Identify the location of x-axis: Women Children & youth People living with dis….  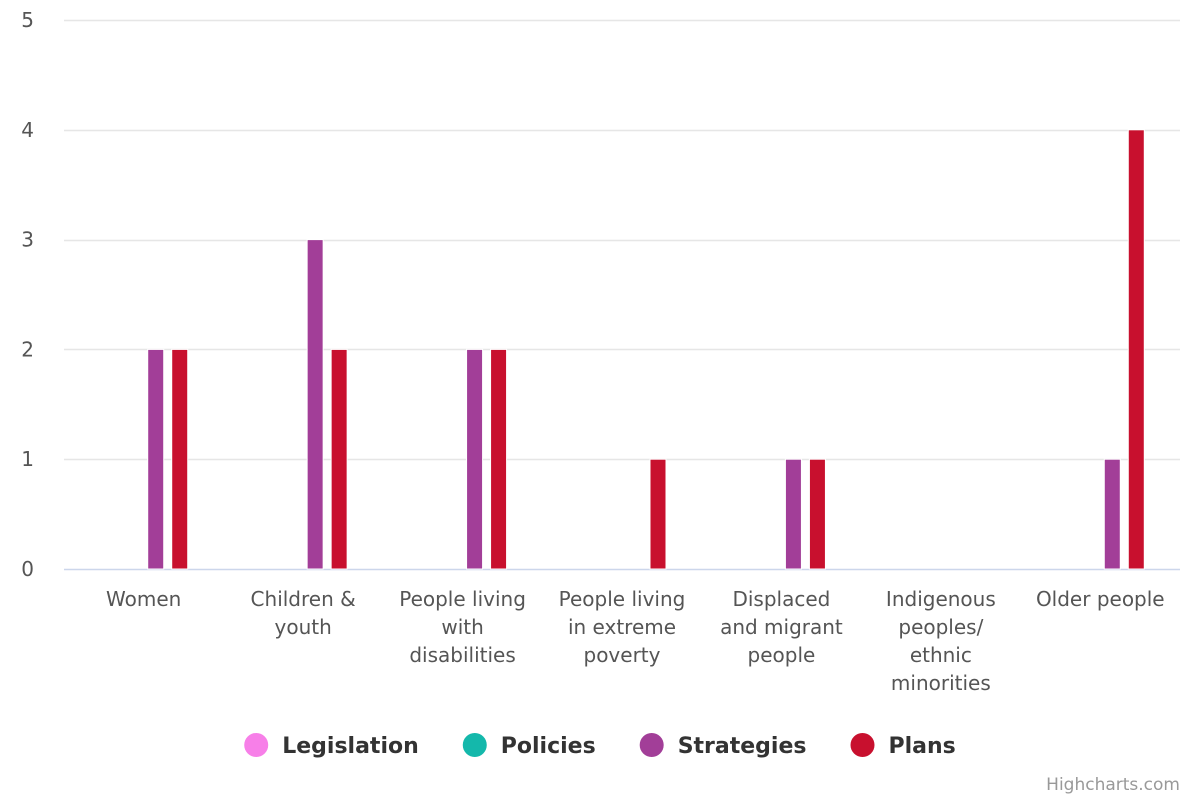
(635, 641).